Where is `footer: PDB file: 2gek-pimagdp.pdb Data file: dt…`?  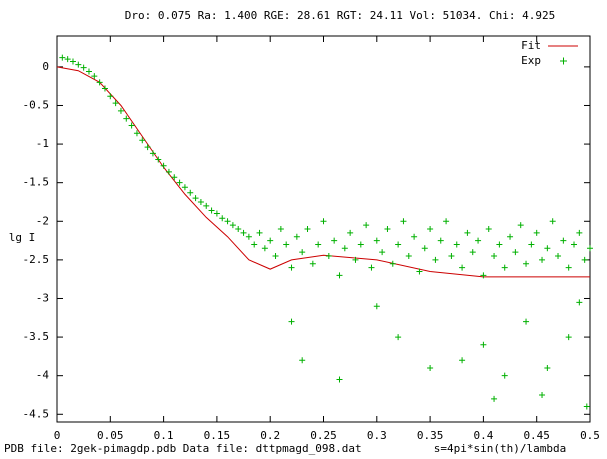
footer: PDB file: 2gek-pimagdp.pdb Data file: dt… is located at coordinates (183, 448).